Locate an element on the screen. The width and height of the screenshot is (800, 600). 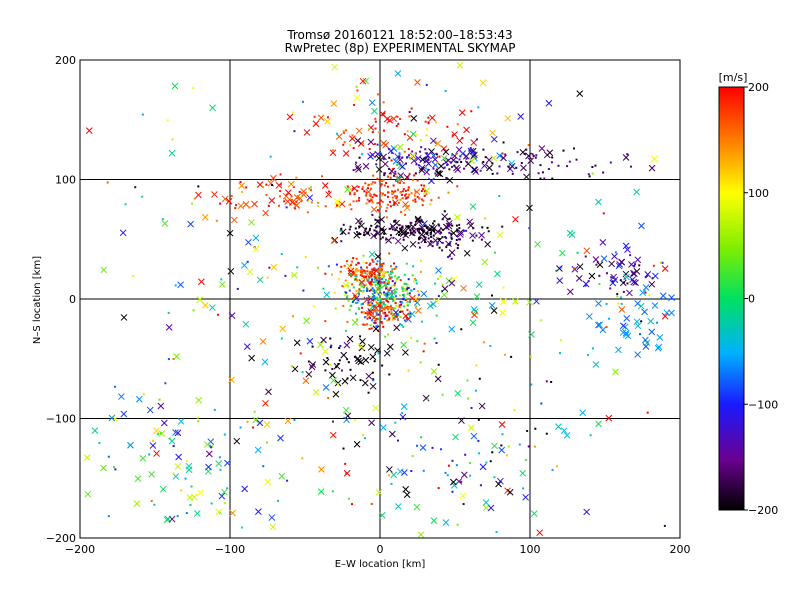
x-tick-label: −200 is located at coordinates (80, 549).